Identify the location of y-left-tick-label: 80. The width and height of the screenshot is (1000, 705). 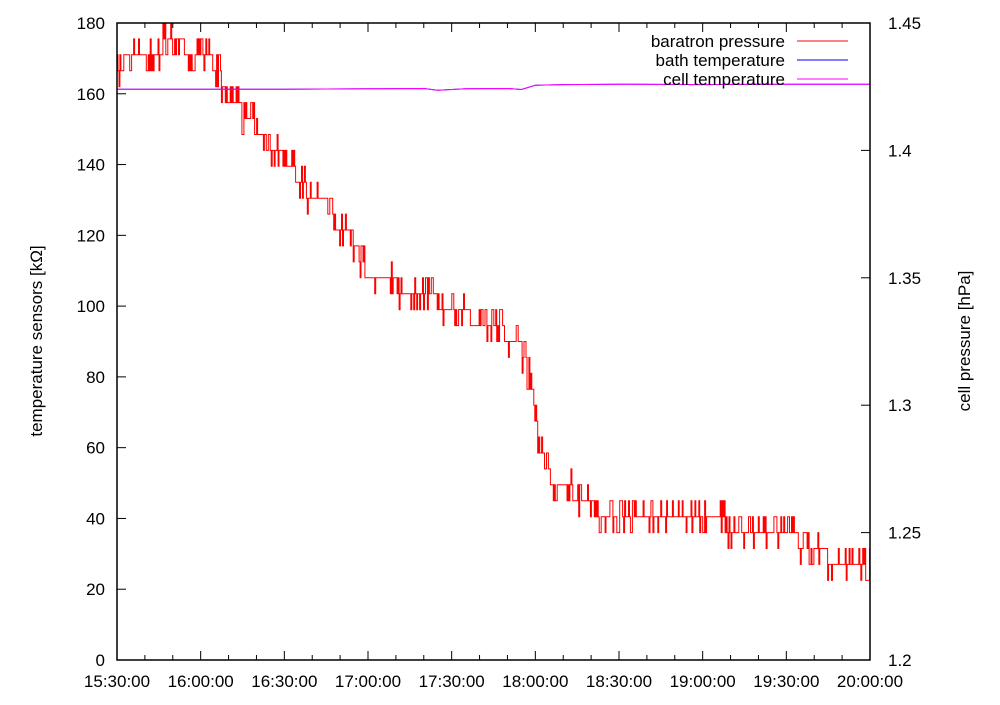
(95, 377).